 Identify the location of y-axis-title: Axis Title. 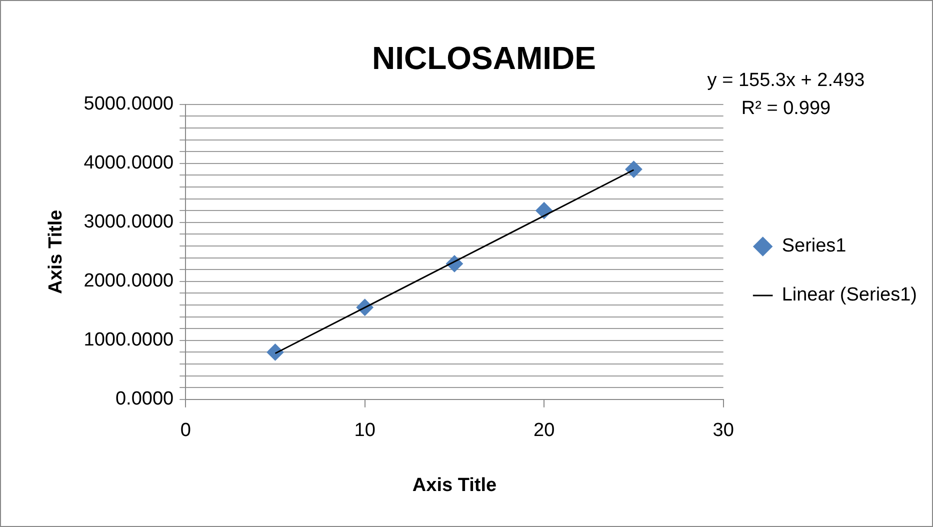
(56, 252).